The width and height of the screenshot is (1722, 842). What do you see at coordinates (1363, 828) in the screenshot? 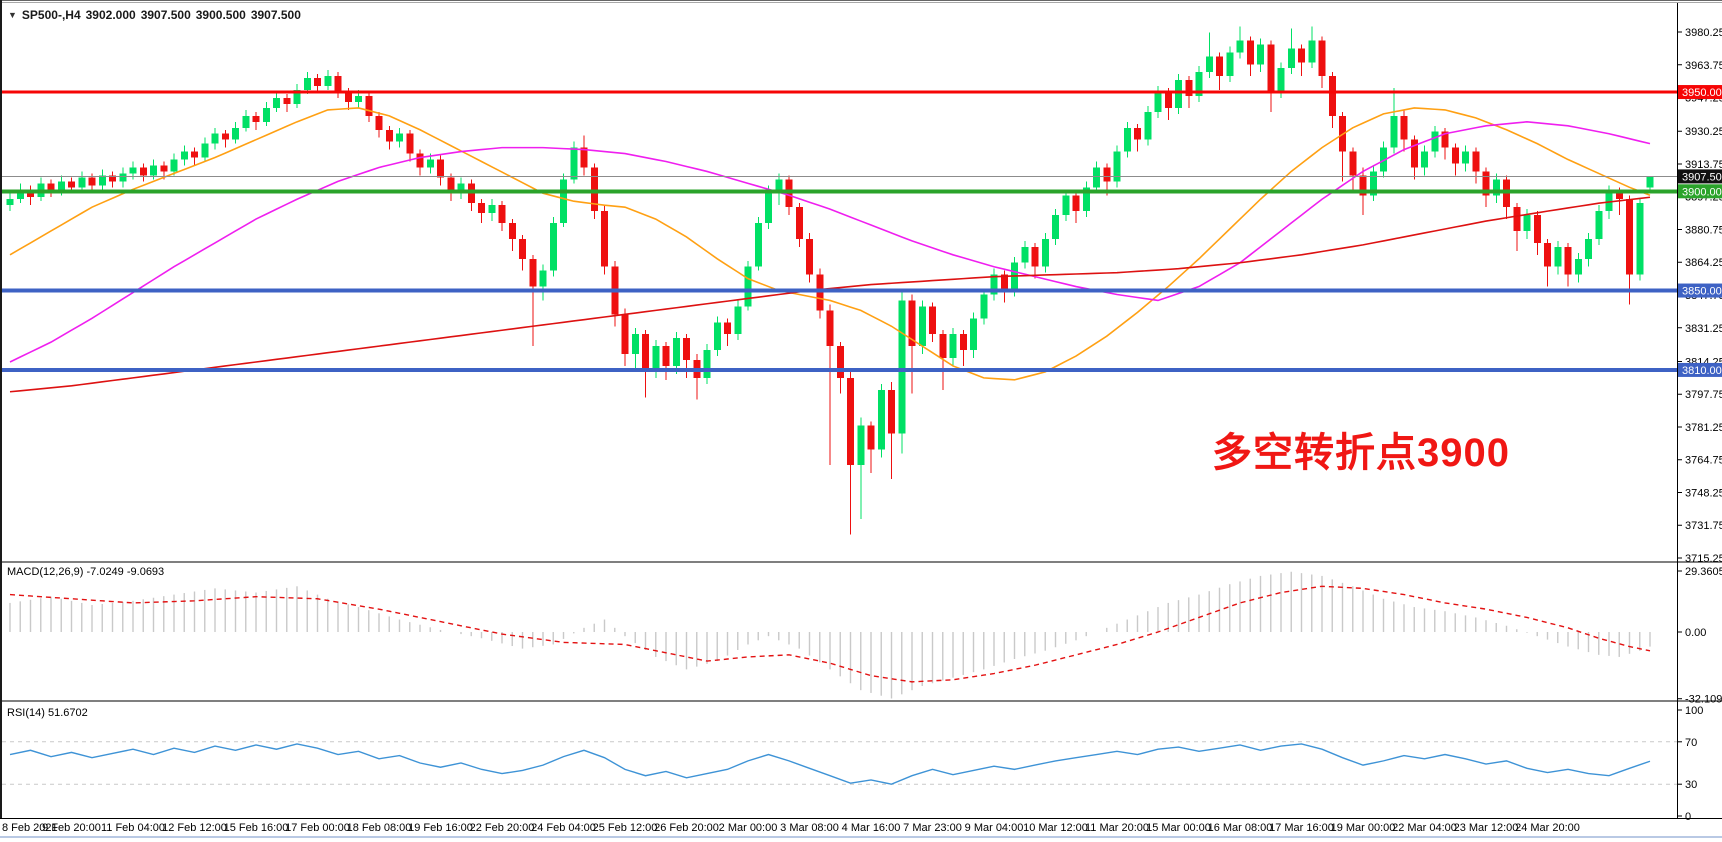
I see `time-tick-label: 19 Mar 00:00` at bounding box center [1363, 828].